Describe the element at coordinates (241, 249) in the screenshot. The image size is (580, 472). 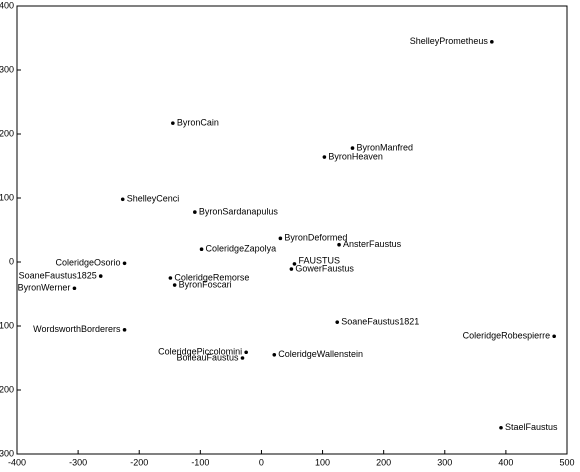
I see `point-label: ColeridgeZapolya` at that location.